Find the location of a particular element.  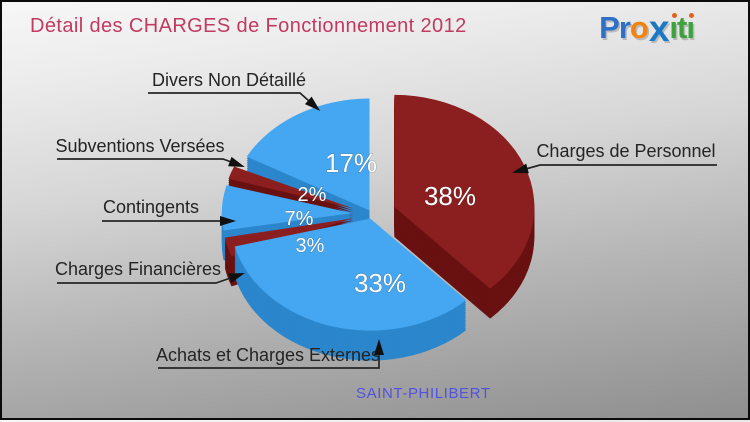

callout-subventions-versees: Subventions Versées is located at coordinates (150, 152).